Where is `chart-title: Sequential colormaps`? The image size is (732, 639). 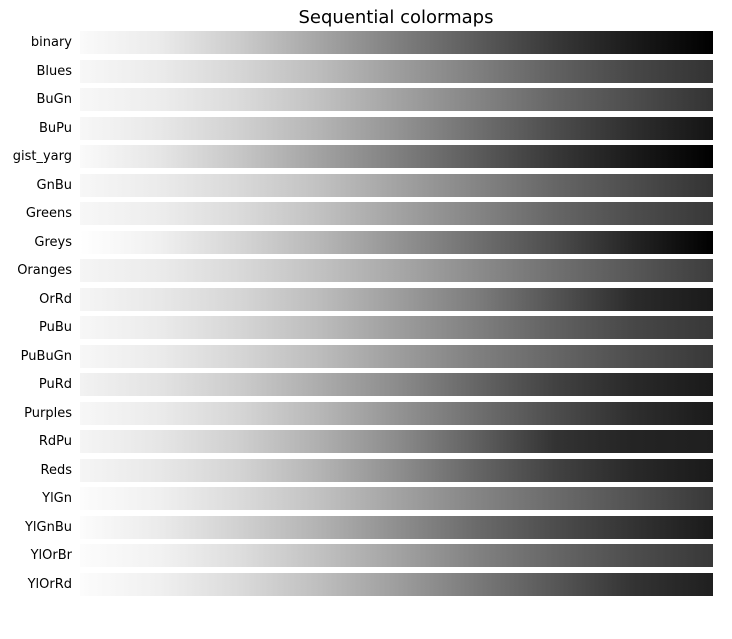 chart-title: Sequential colormaps is located at coordinates (396, 17).